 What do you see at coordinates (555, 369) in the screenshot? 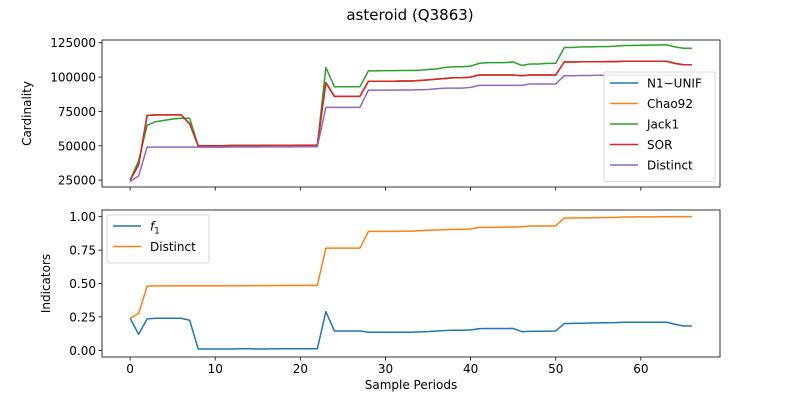
I see `x-tick-label: 50` at bounding box center [555, 369].